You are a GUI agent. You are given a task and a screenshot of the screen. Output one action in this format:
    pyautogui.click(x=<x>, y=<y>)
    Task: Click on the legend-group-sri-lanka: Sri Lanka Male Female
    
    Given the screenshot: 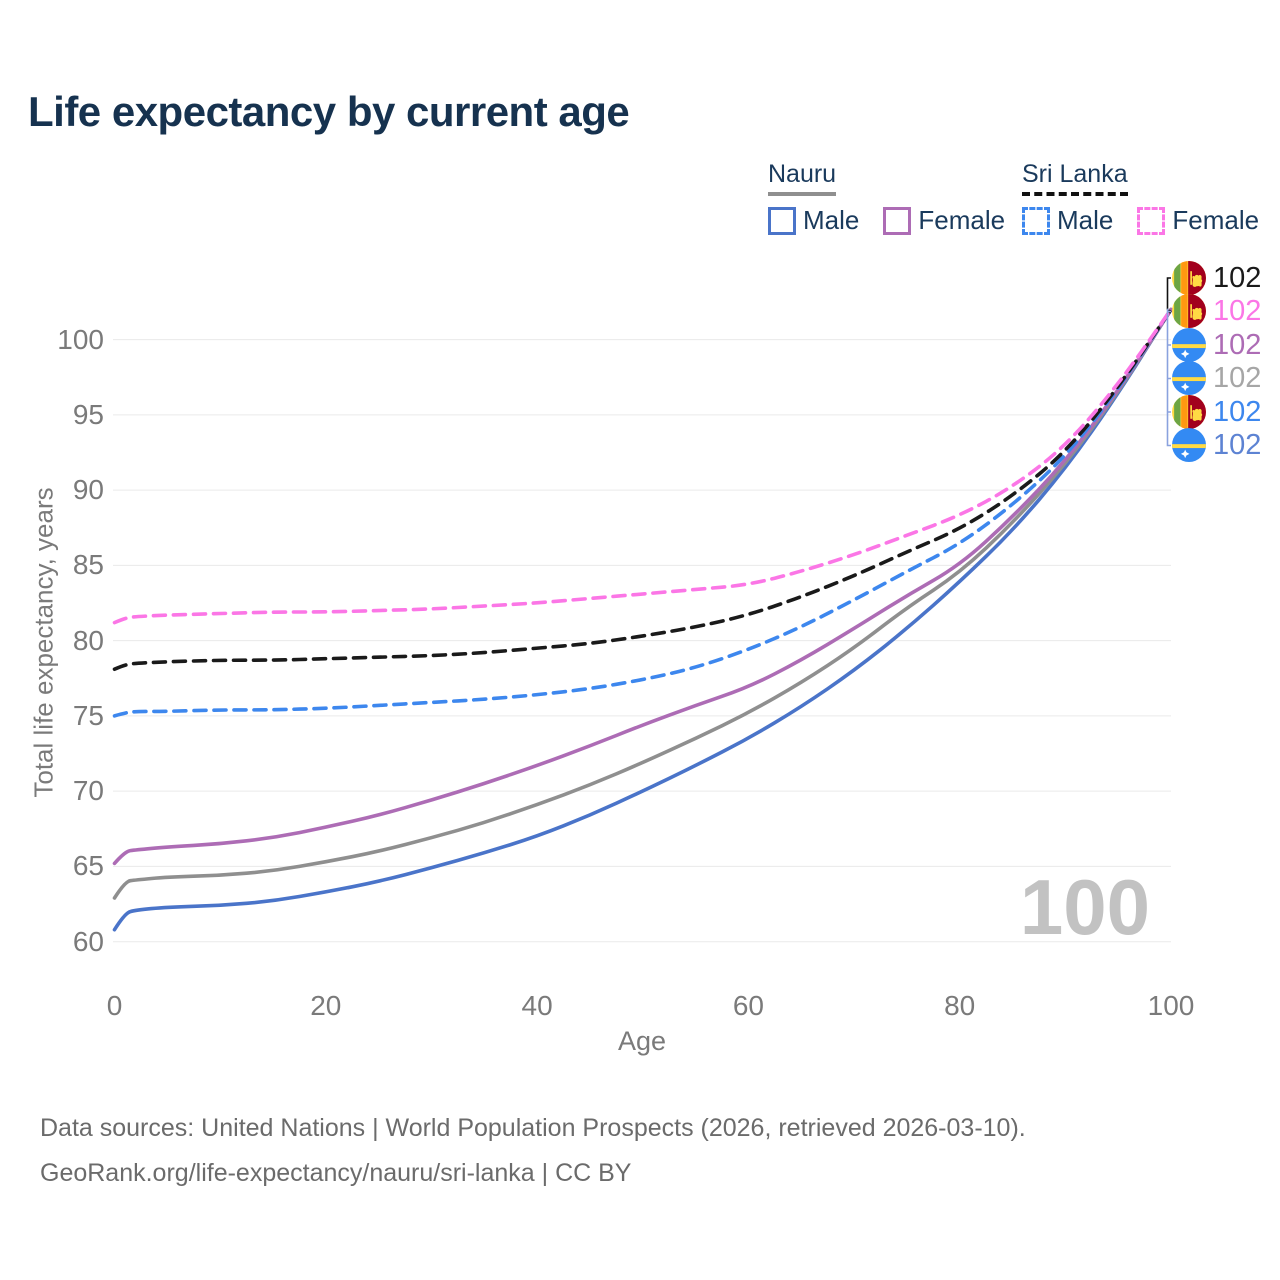 What is the action you would take?
    pyautogui.click(x=1140, y=198)
    